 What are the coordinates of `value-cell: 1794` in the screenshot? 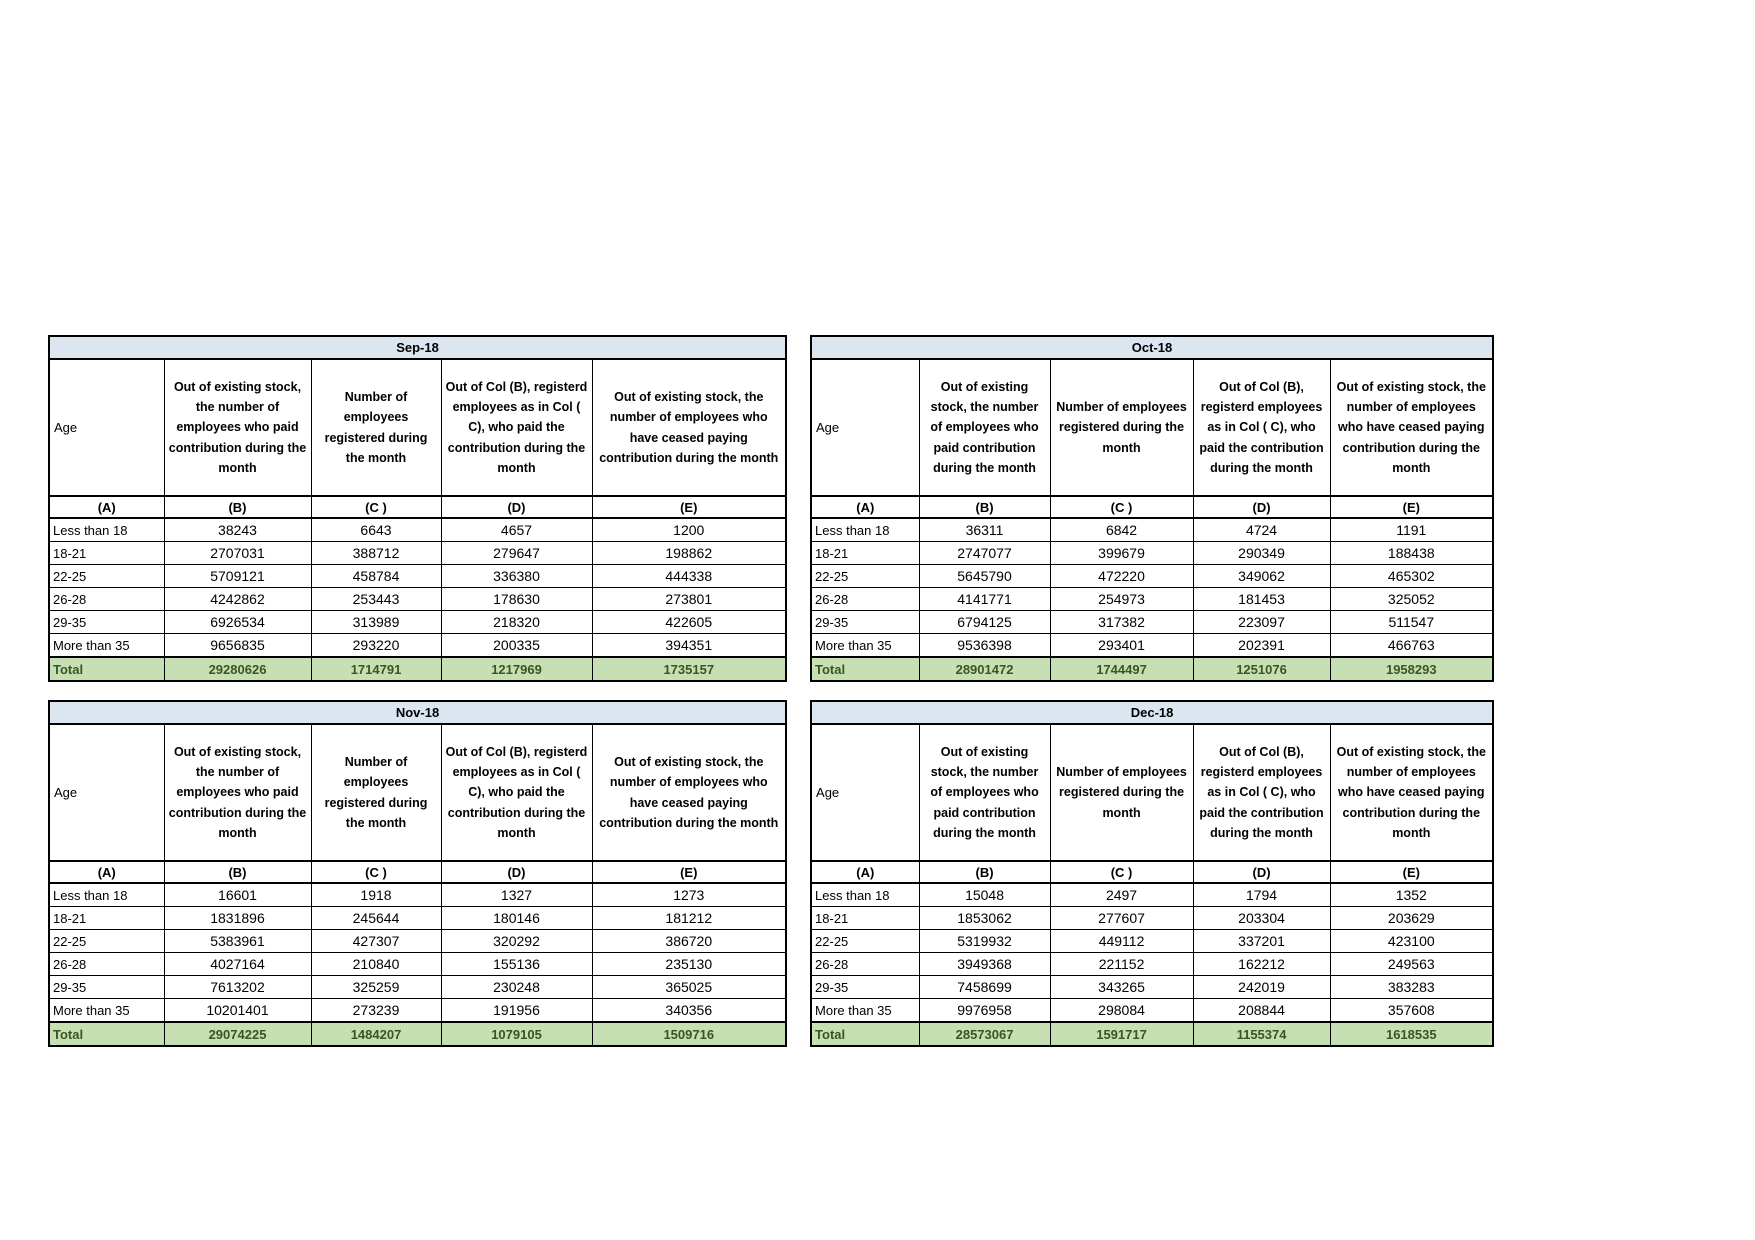 It's located at (1261, 894).